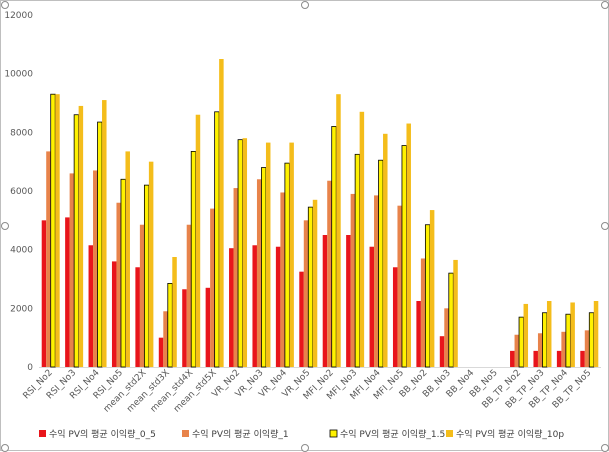  I want to click on y-tick-label: 8000, so click(21, 133).